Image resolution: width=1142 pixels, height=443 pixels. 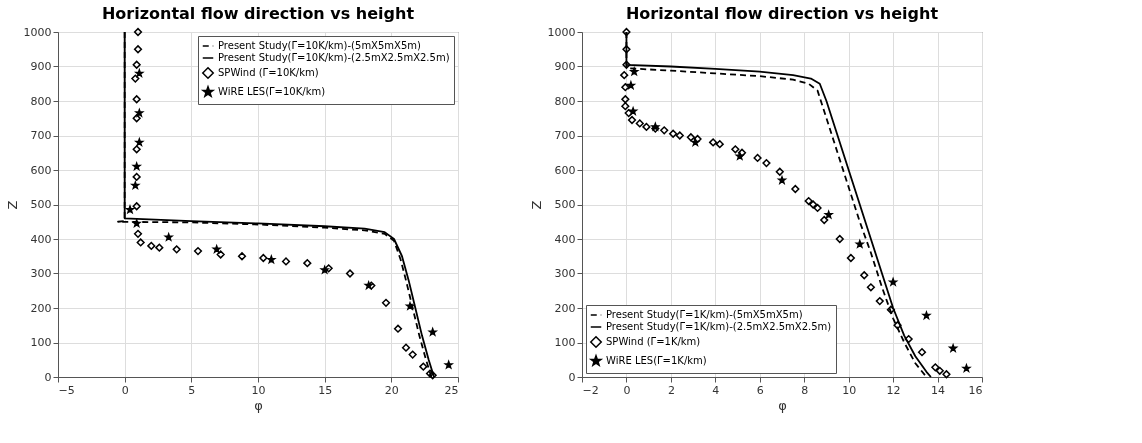 What do you see at coordinates (893, 390) in the screenshot?
I see `x-tick-label: 12` at bounding box center [893, 390].